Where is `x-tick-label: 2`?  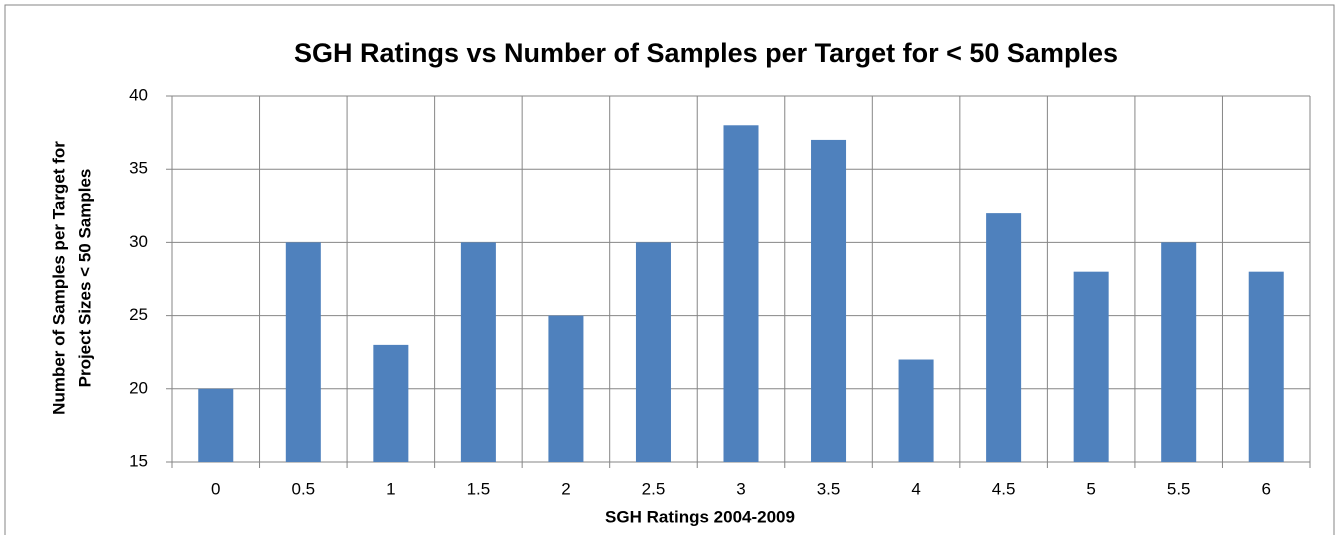
x-tick-label: 2 is located at coordinates (565, 488).